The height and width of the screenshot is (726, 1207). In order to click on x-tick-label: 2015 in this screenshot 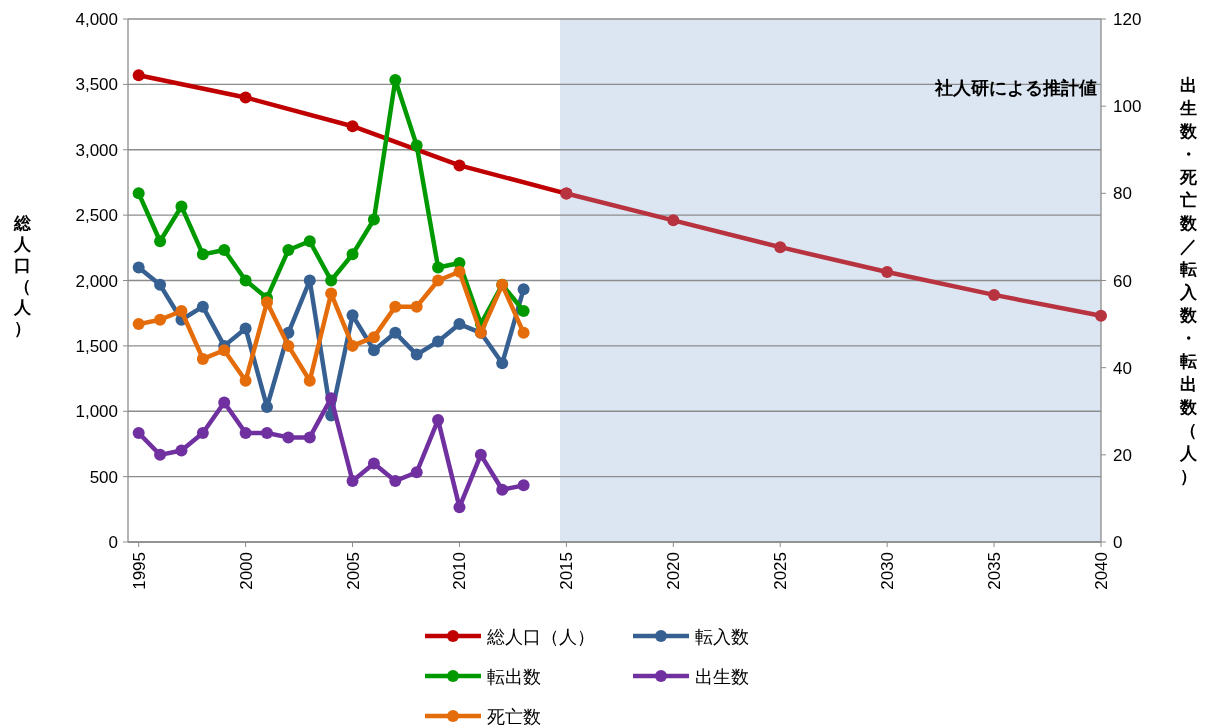, I will do `click(567, 571)`.